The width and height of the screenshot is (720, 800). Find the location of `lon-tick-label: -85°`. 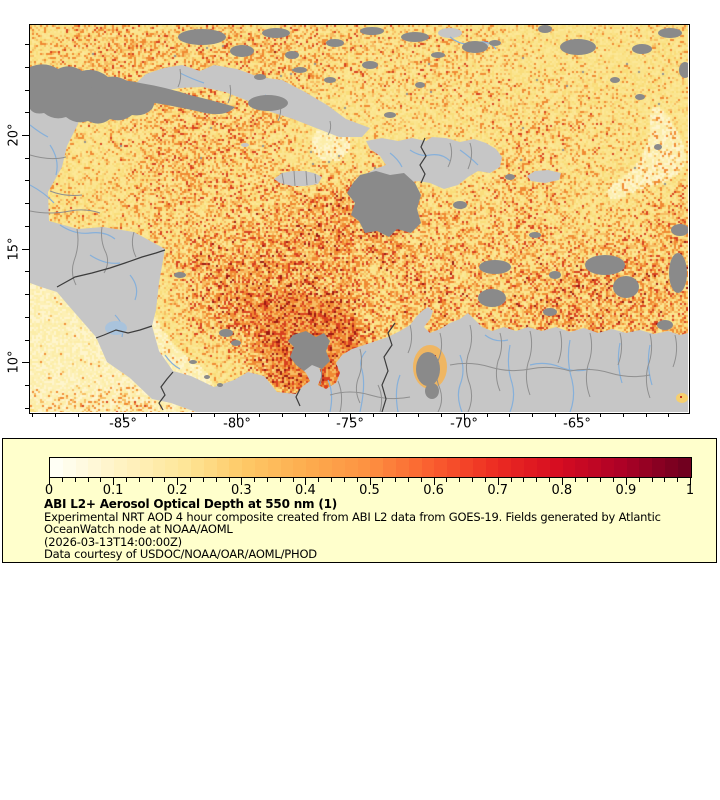

lon-tick-label: -85° is located at coordinates (123, 424).